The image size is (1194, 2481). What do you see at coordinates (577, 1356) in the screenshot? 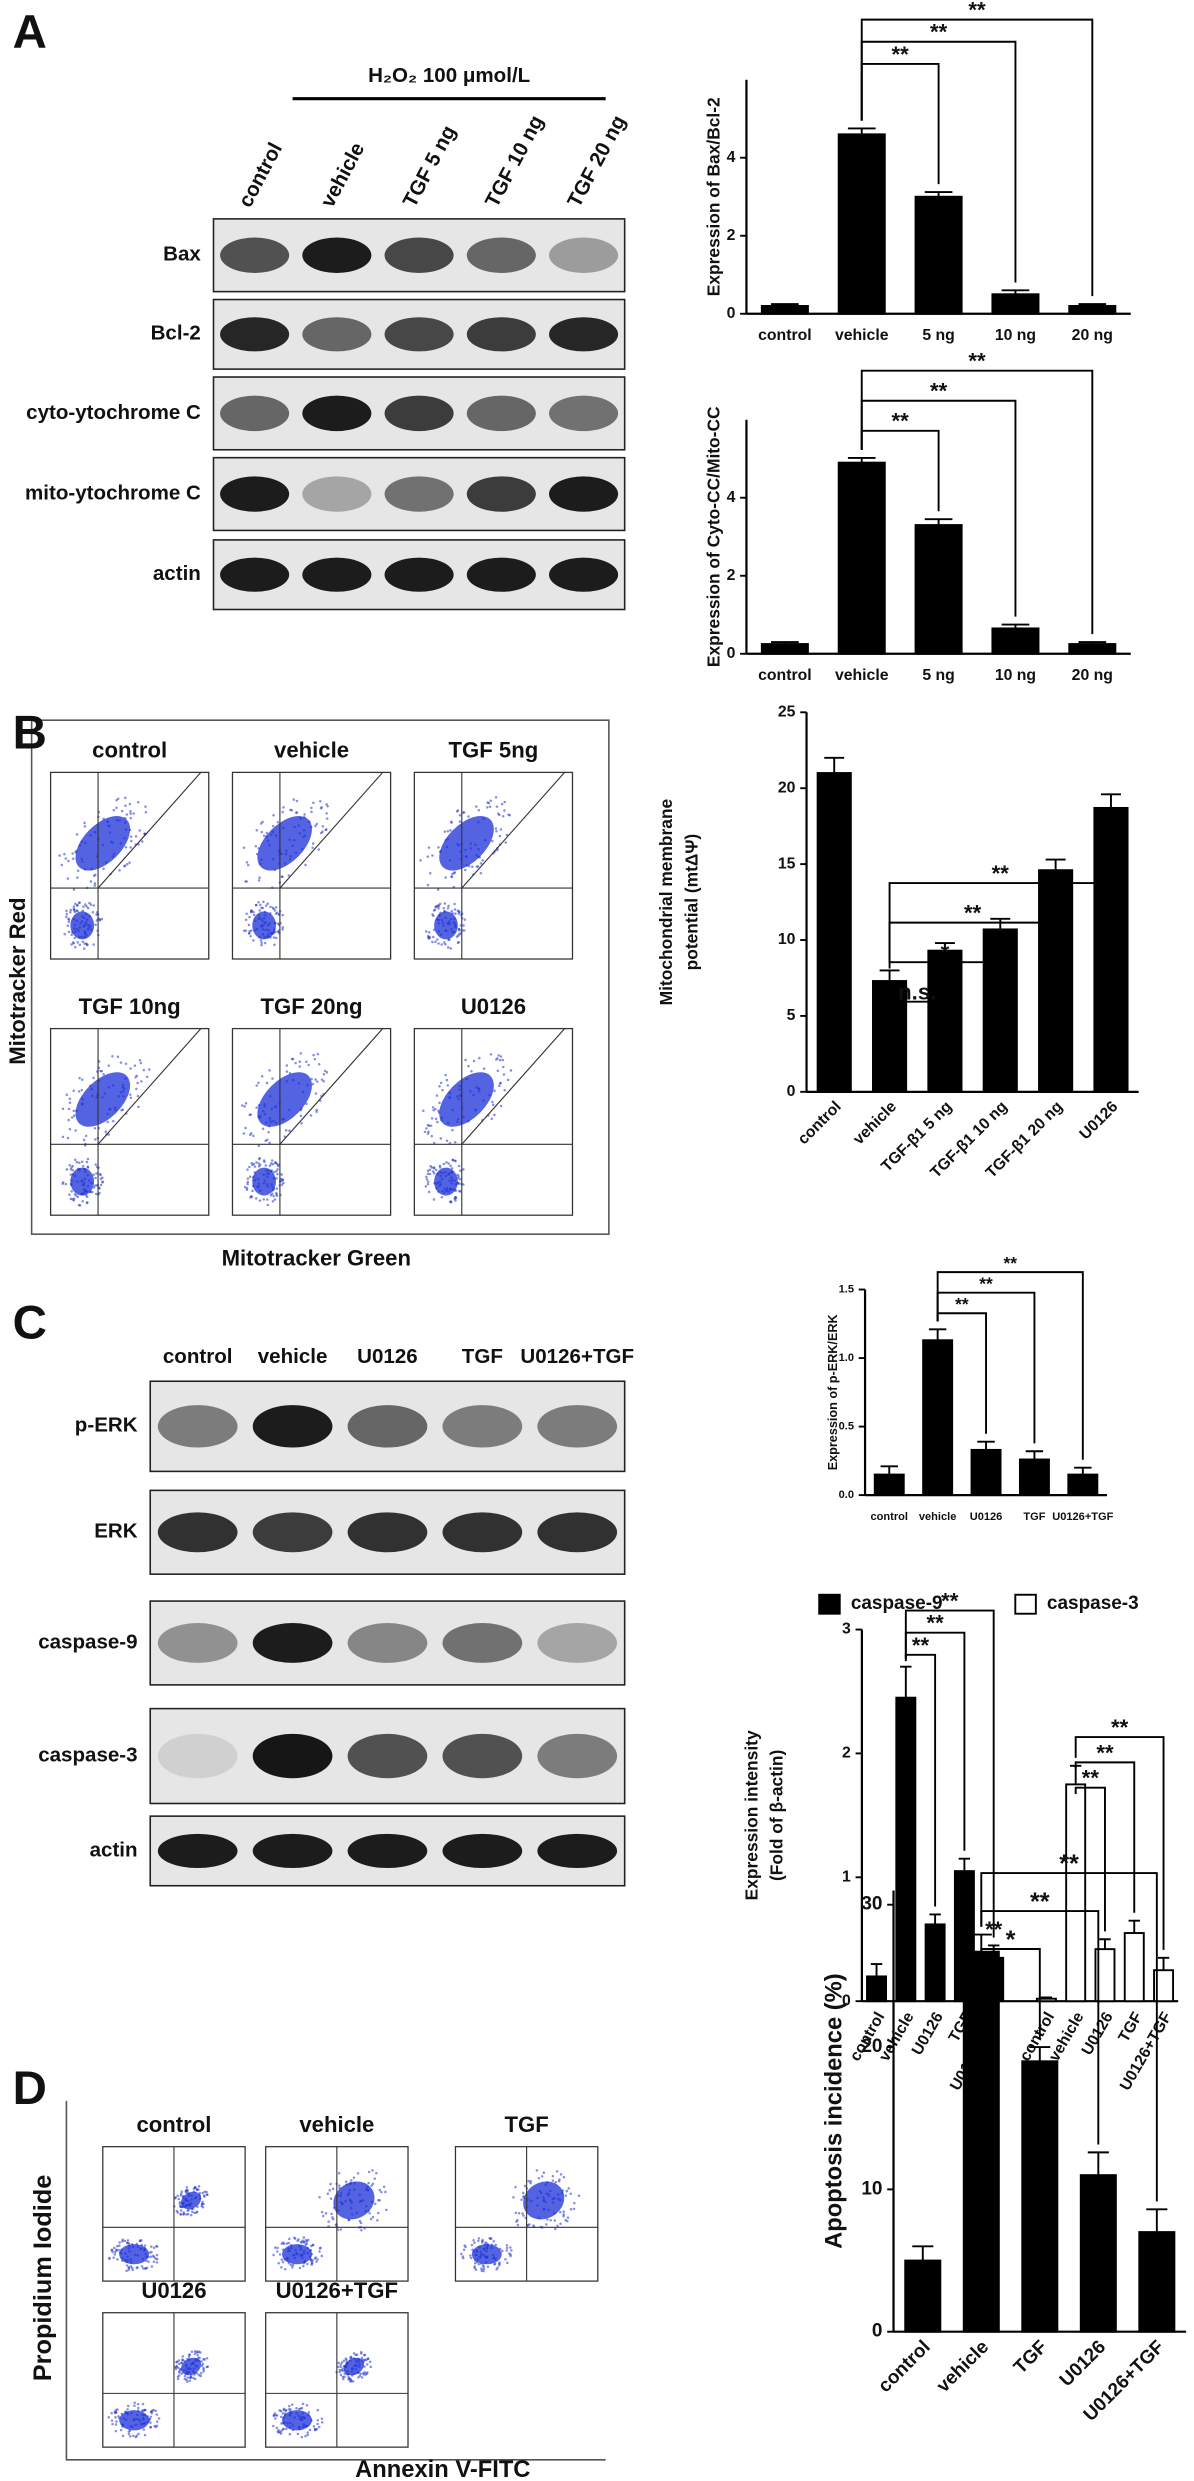
I see `lane-label: U0126+TGF` at bounding box center [577, 1356].